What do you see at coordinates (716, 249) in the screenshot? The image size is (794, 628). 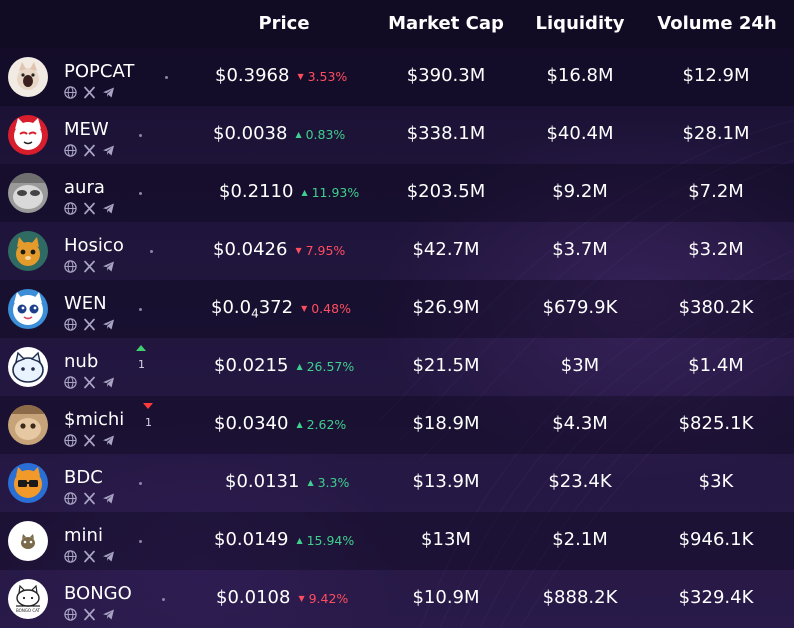 I see `volume-cell: $3.2M` at bounding box center [716, 249].